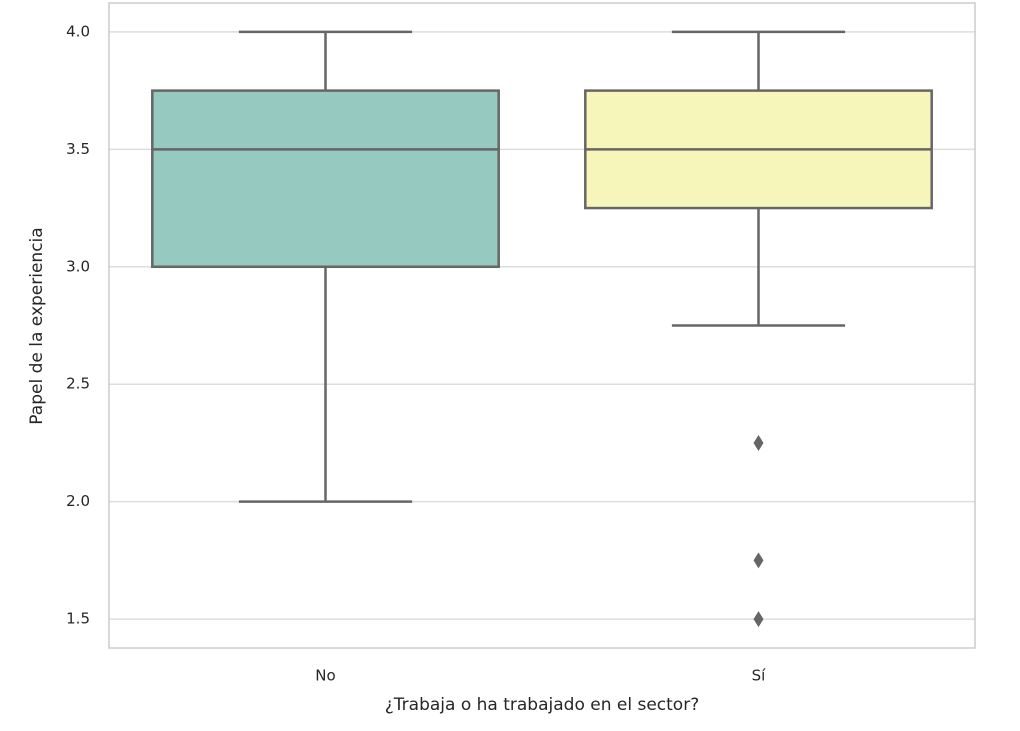  Describe the element at coordinates (325, 676) in the screenshot. I see `x-tick-label: No` at that location.